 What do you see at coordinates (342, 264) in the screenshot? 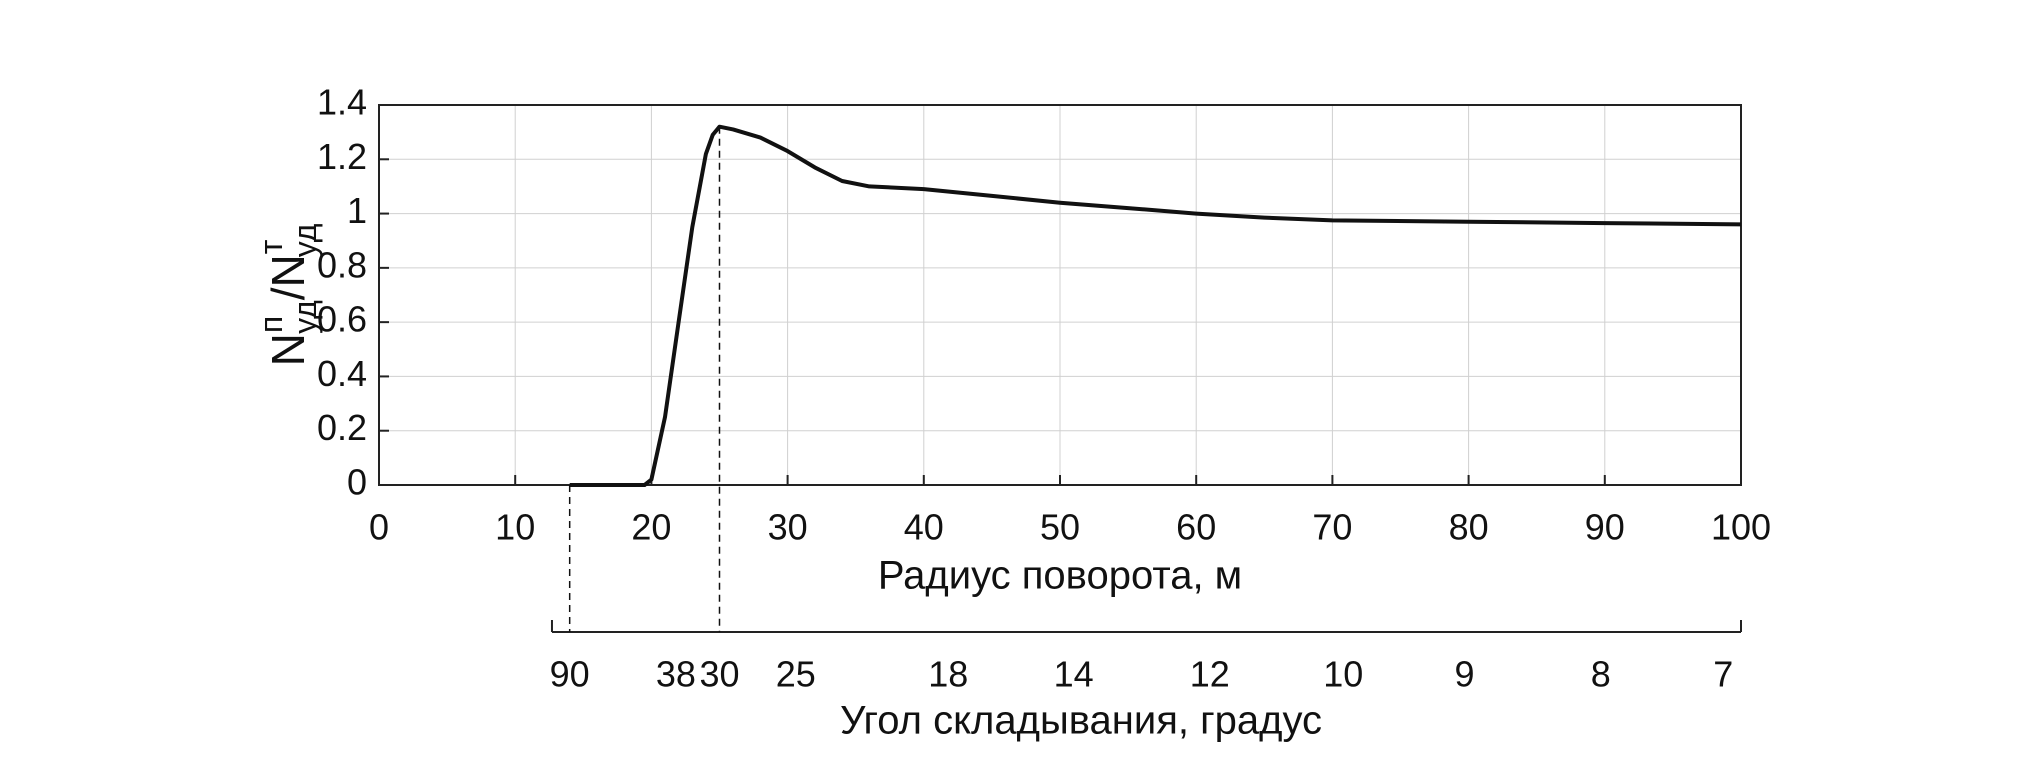
I see `y-tick-label: 0.8` at bounding box center [342, 264].